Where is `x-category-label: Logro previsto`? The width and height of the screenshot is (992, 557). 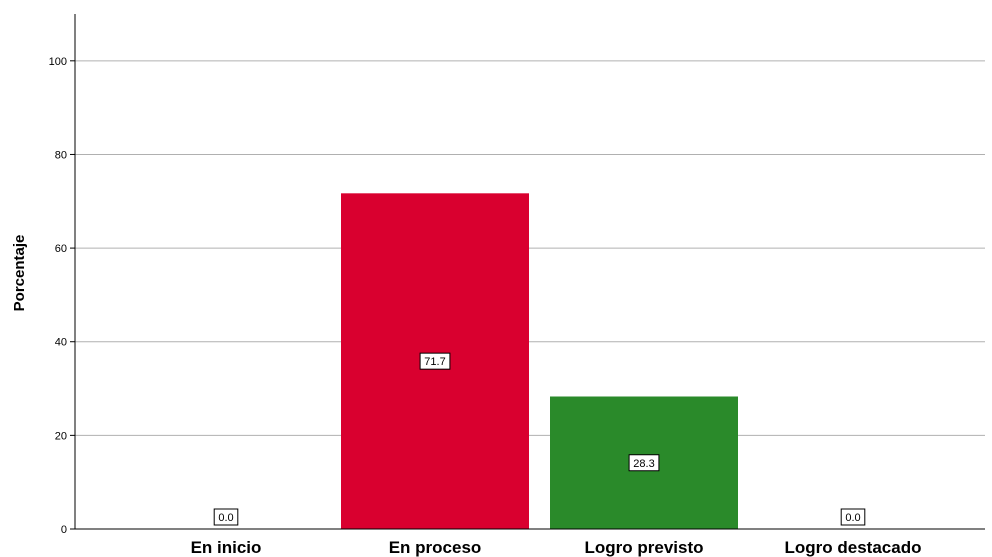
x-category-label: Logro previsto is located at coordinates (643, 547).